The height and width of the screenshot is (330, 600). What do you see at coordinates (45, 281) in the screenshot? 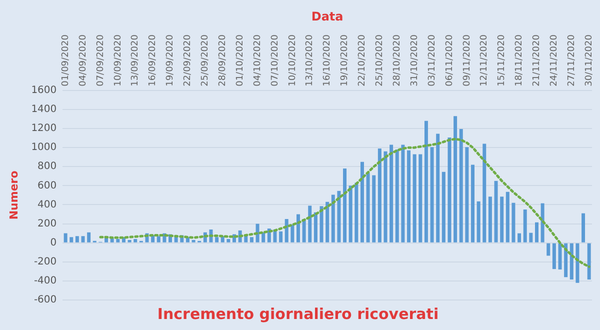
I see `y-tick-label: -400` at bounding box center [45, 281].